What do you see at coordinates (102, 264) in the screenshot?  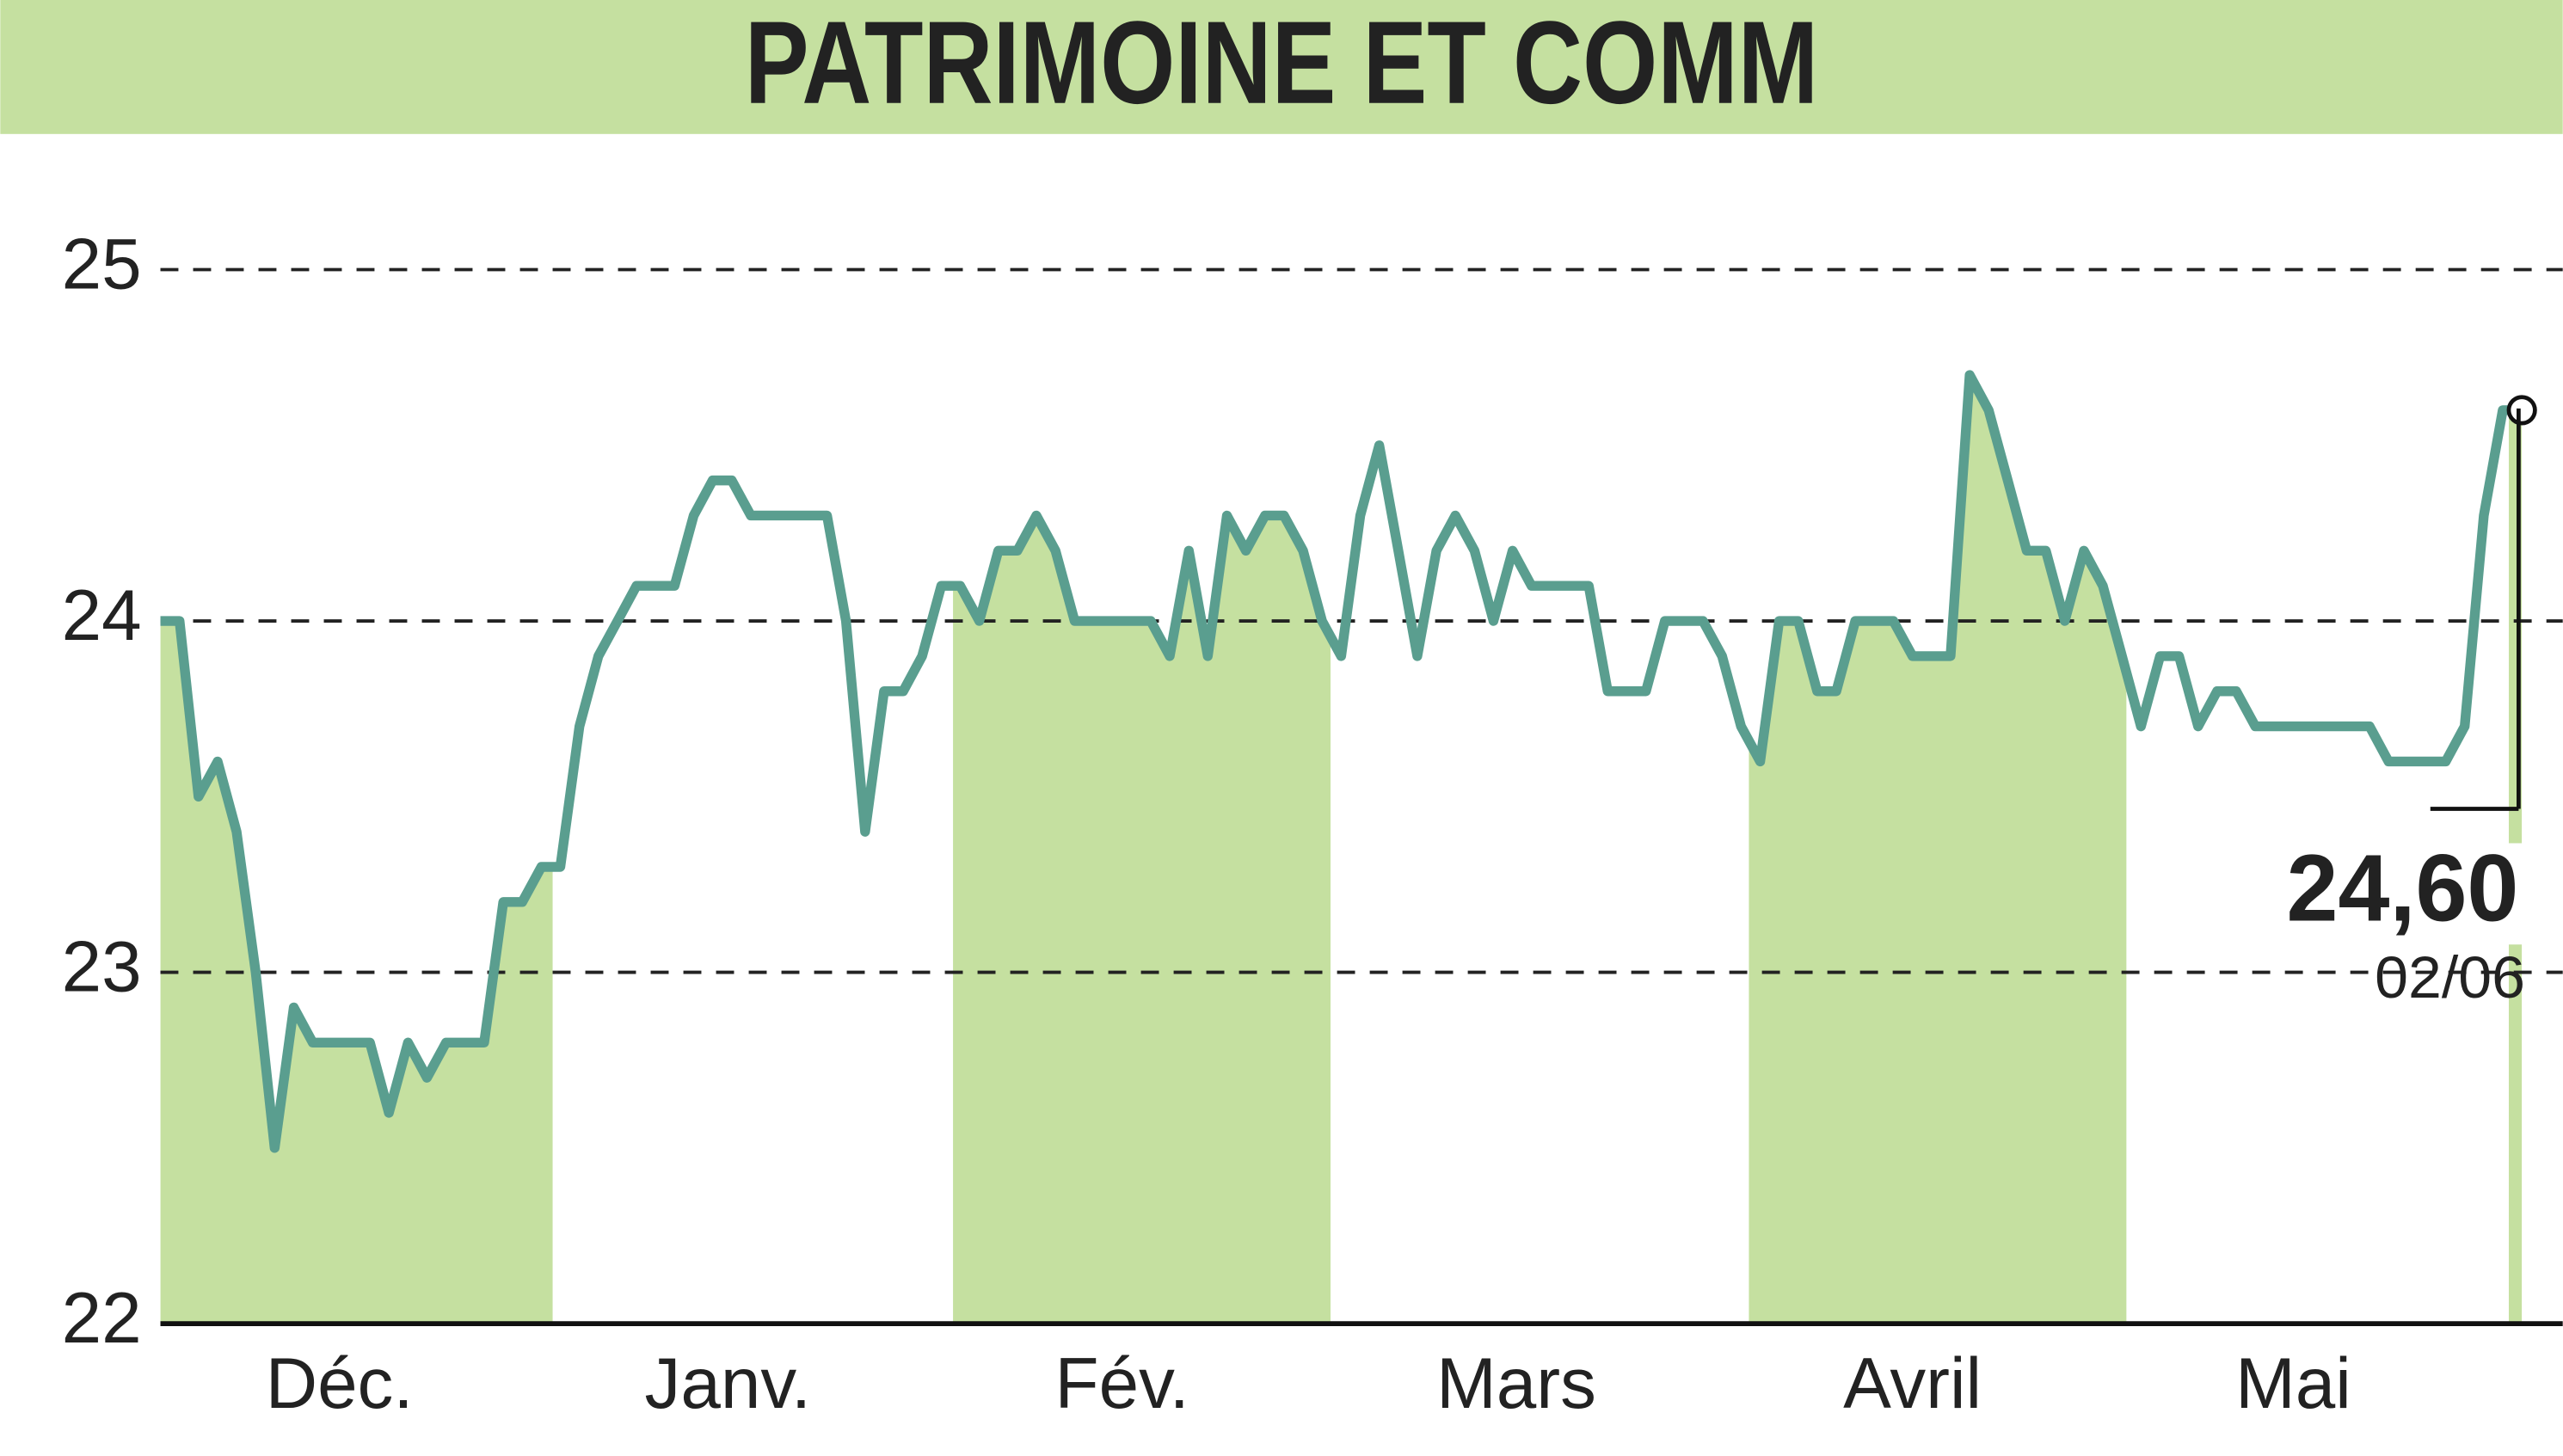 I see `y-tick-label: 25` at bounding box center [102, 264].